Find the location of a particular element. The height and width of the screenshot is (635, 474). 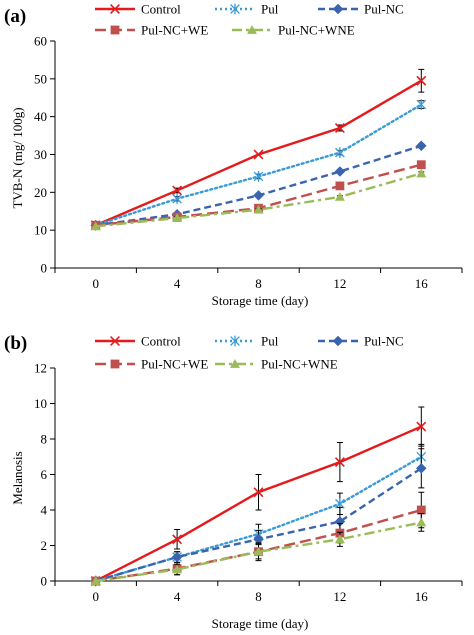

panel-b-label: (b) is located at coordinates (15, 343).